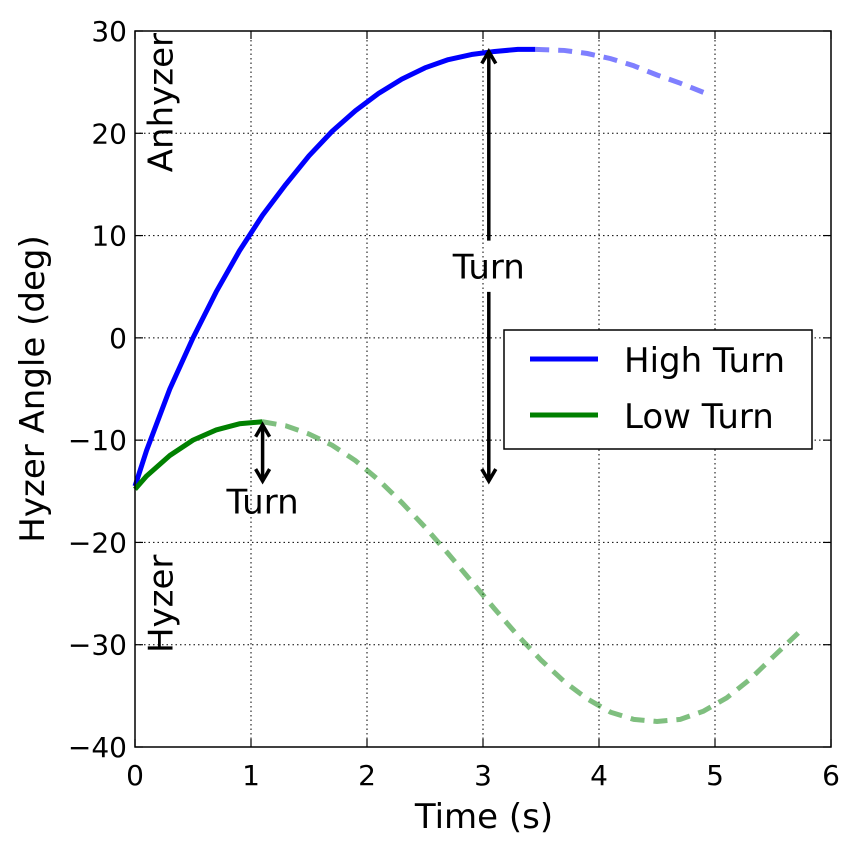 Image resolution: width=855 pixels, height=851 pixels. What do you see at coordinates (118, 338) in the screenshot?
I see `y-tick-label: 0` at bounding box center [118, 338].